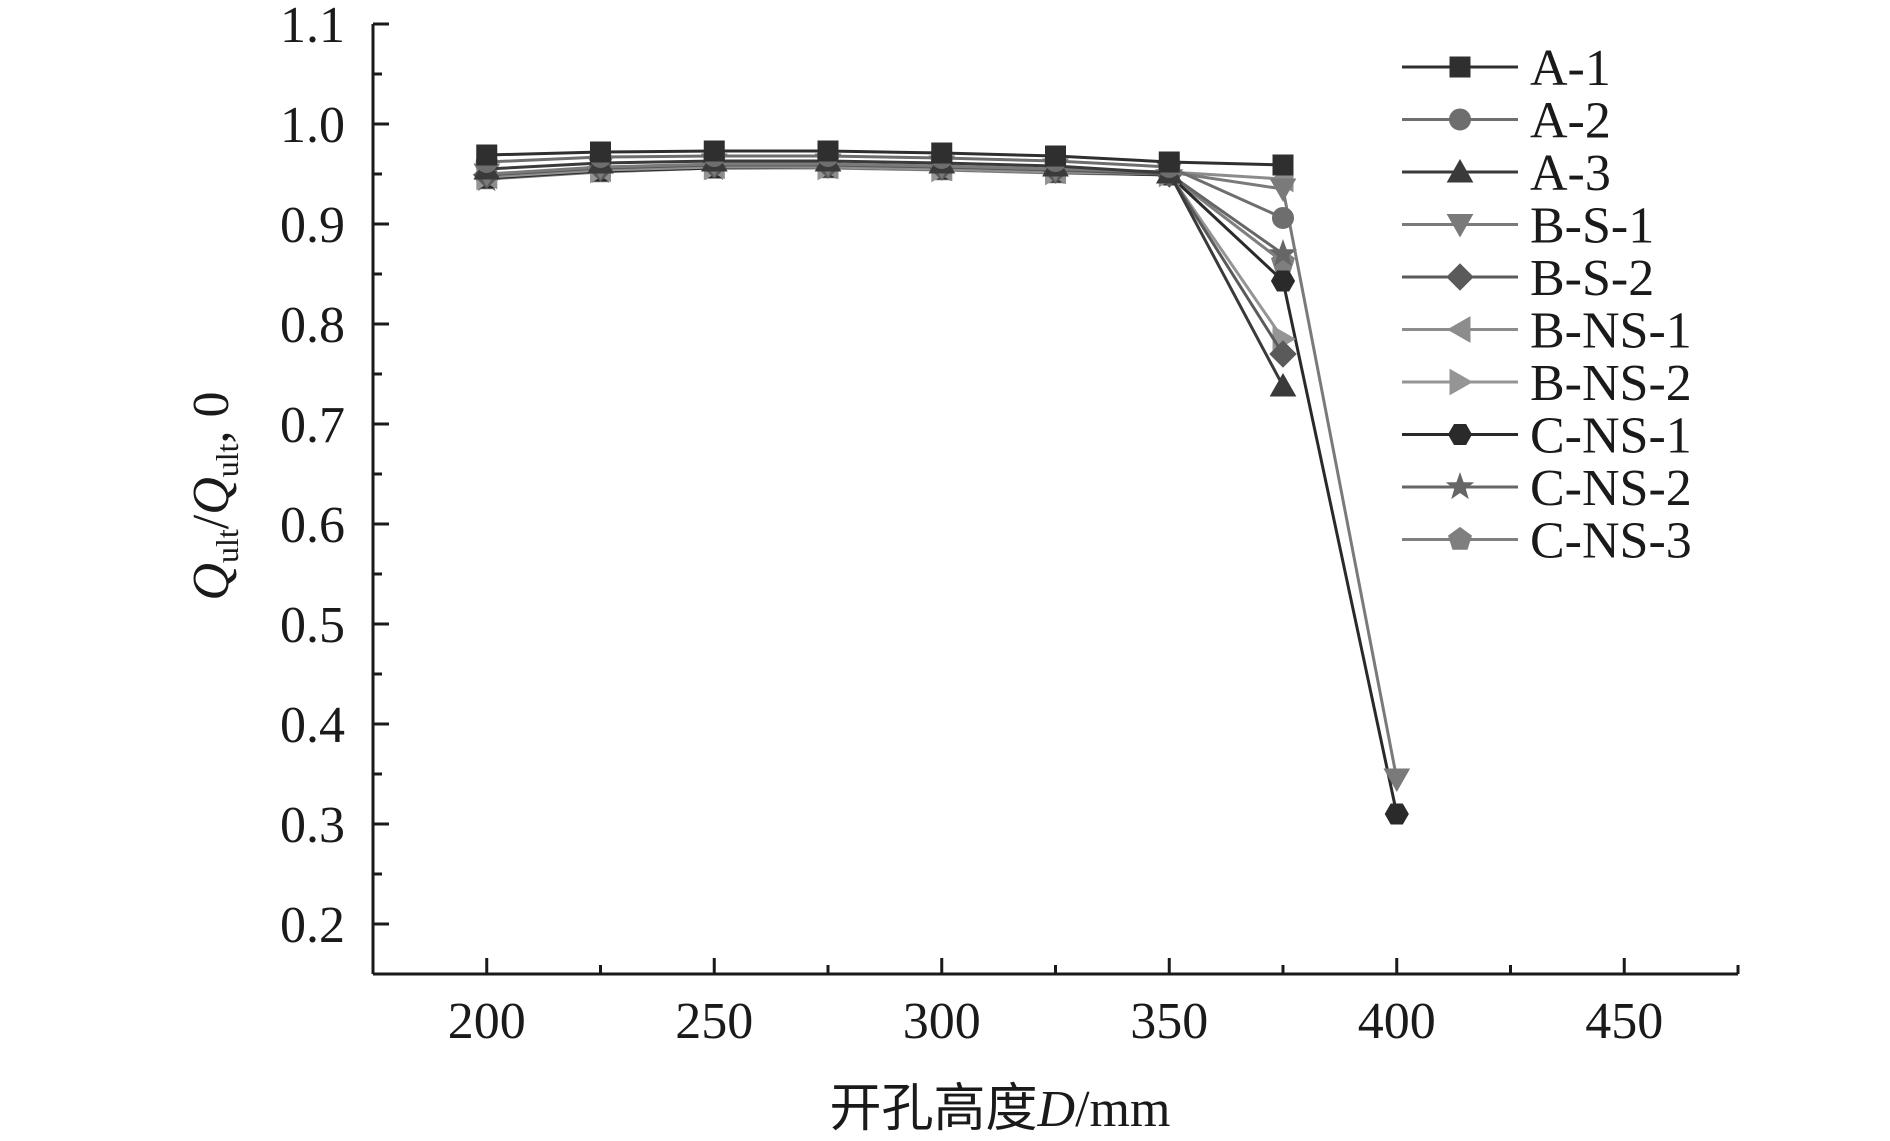  What do you see at coordinates (312, 625) in the screenshot?
I see `y-tick-label: 0.5` at bounding box center [312, 625].